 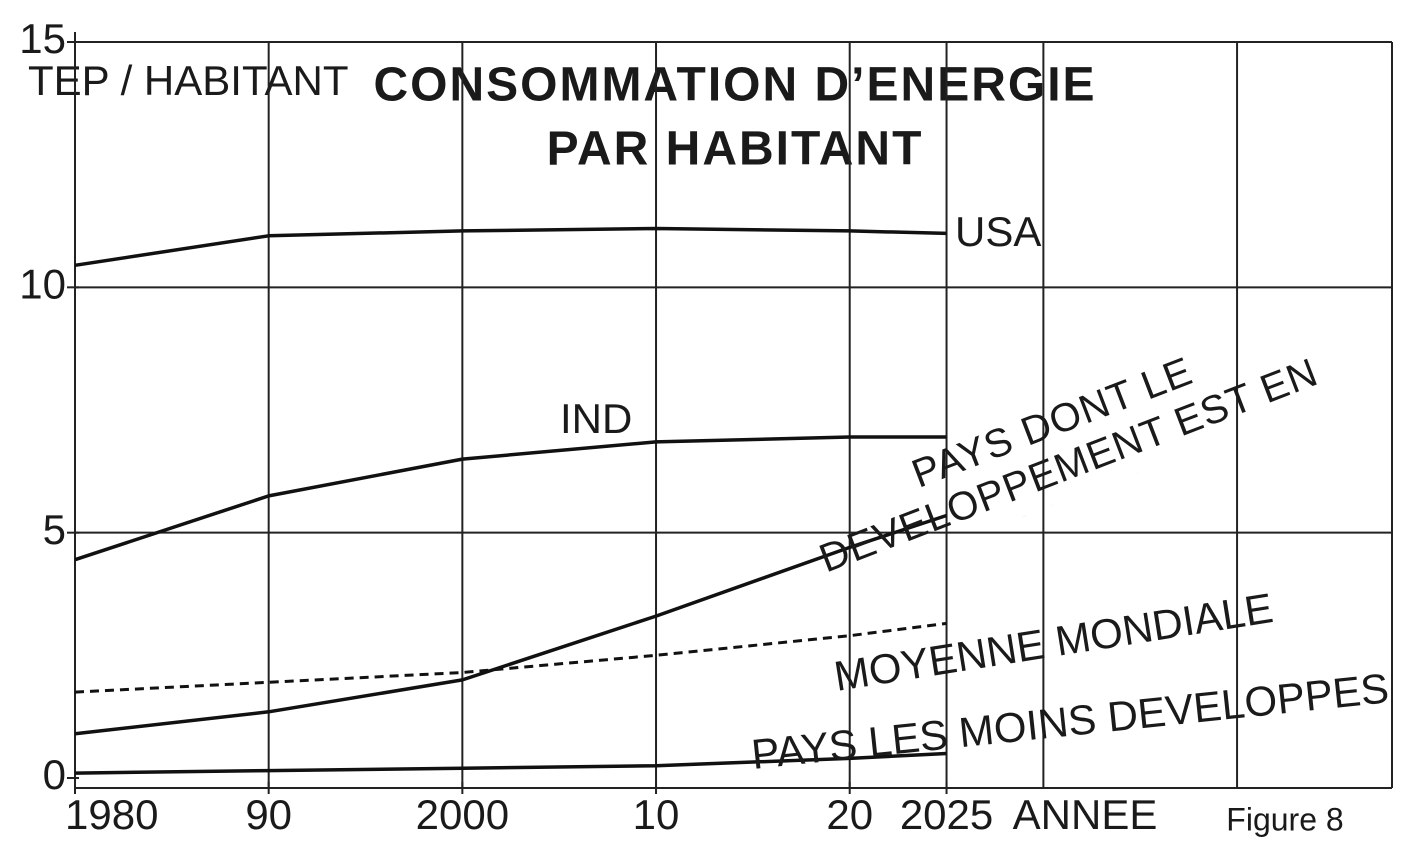 What do you see at coordinates (188, 80) in the screenshot?
I see `y-axis-label: TEP / HABITANT` at bounding box center [188, 80].